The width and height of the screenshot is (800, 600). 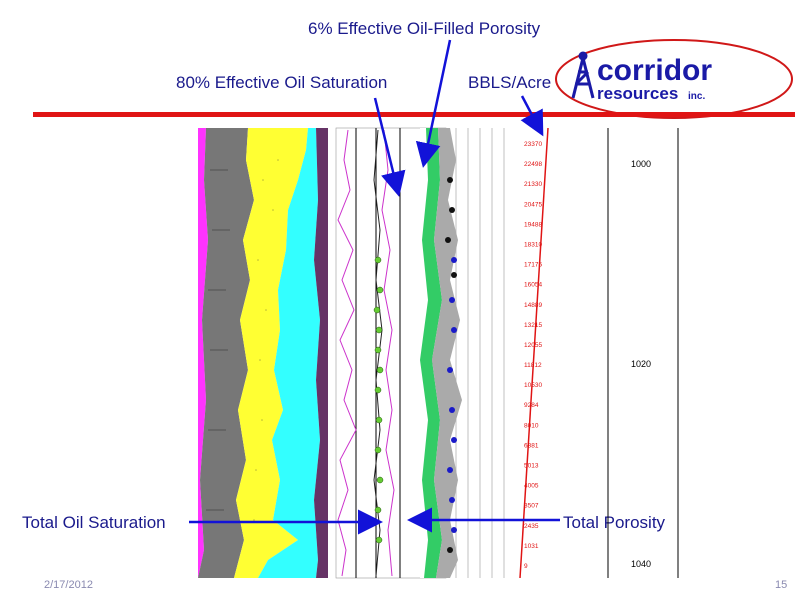 What do you see at coordinates (531, 546) in the screenshot?
I see `bbls-tick-label: 1031` at bounding box center [531, 546].